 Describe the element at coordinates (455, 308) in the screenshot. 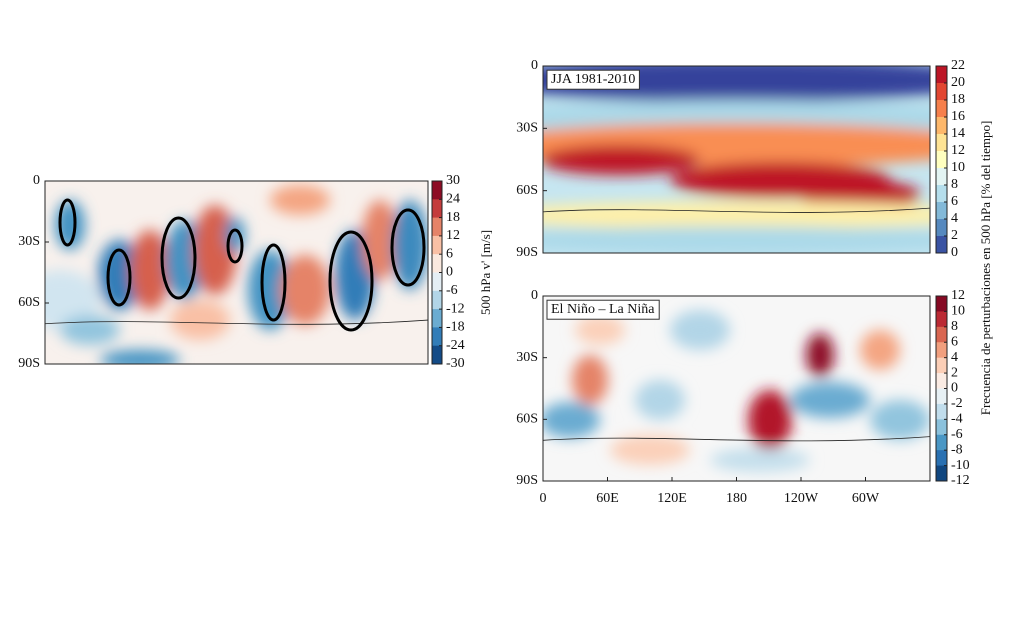

I see `colorbar-tick-label: -12` at that location.